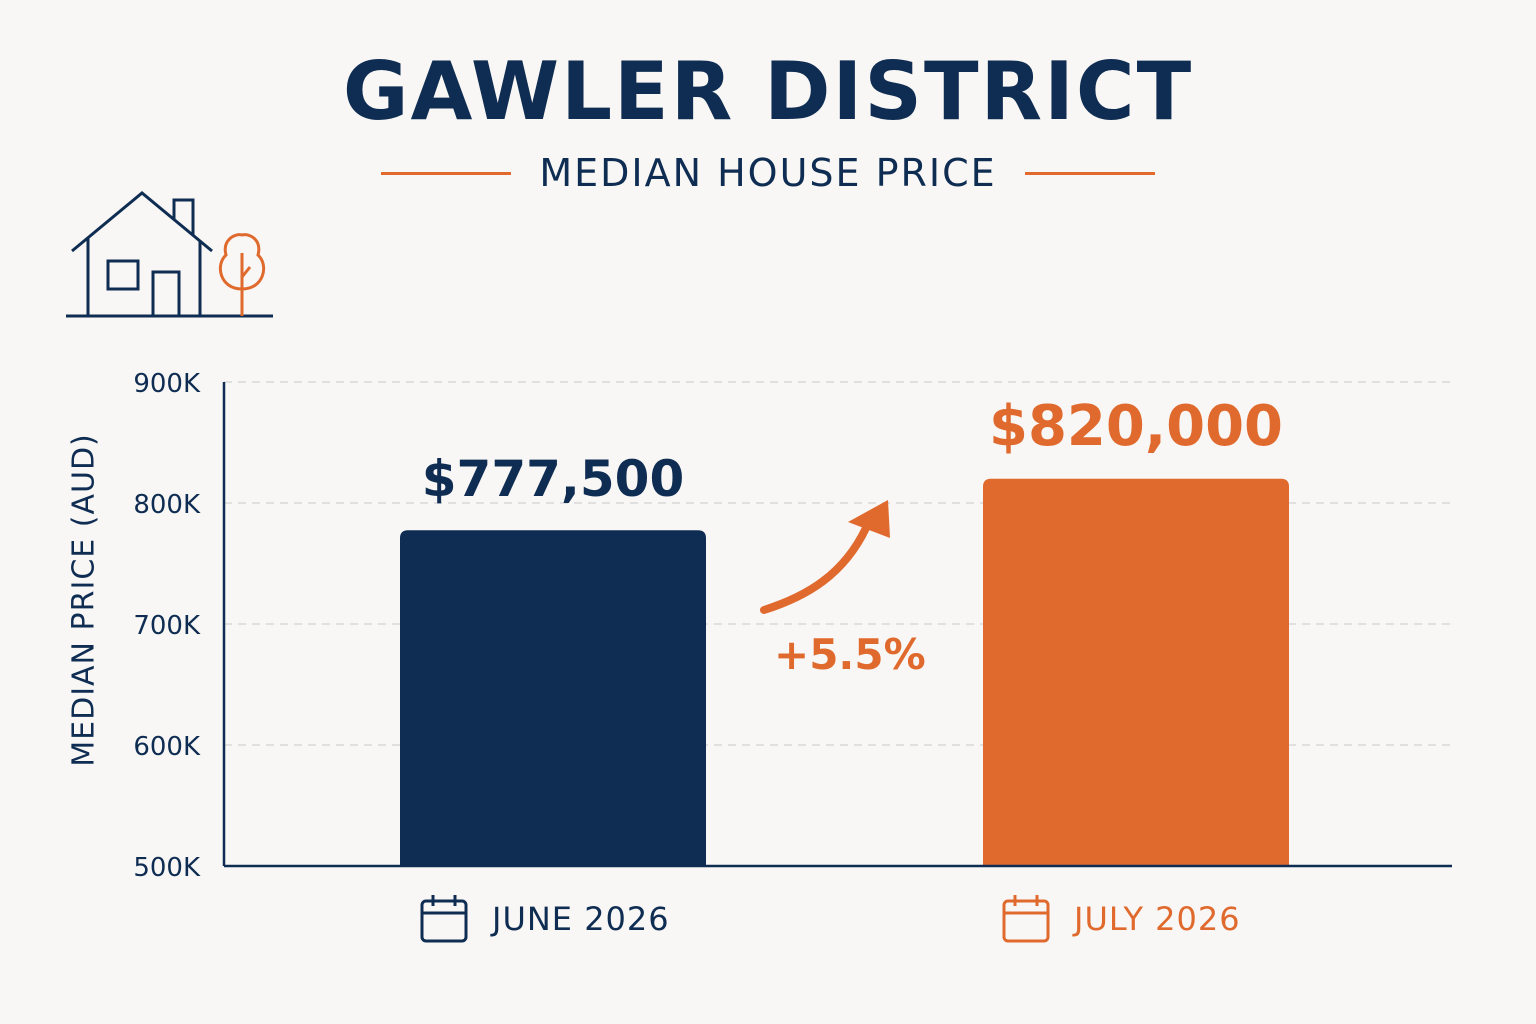 Image resolution: width=1536 pixels, height=1024 pixels. Describe the element at coordinates (167, 384) in the screenshot. I see `y-tick-label: 900K` at that location.